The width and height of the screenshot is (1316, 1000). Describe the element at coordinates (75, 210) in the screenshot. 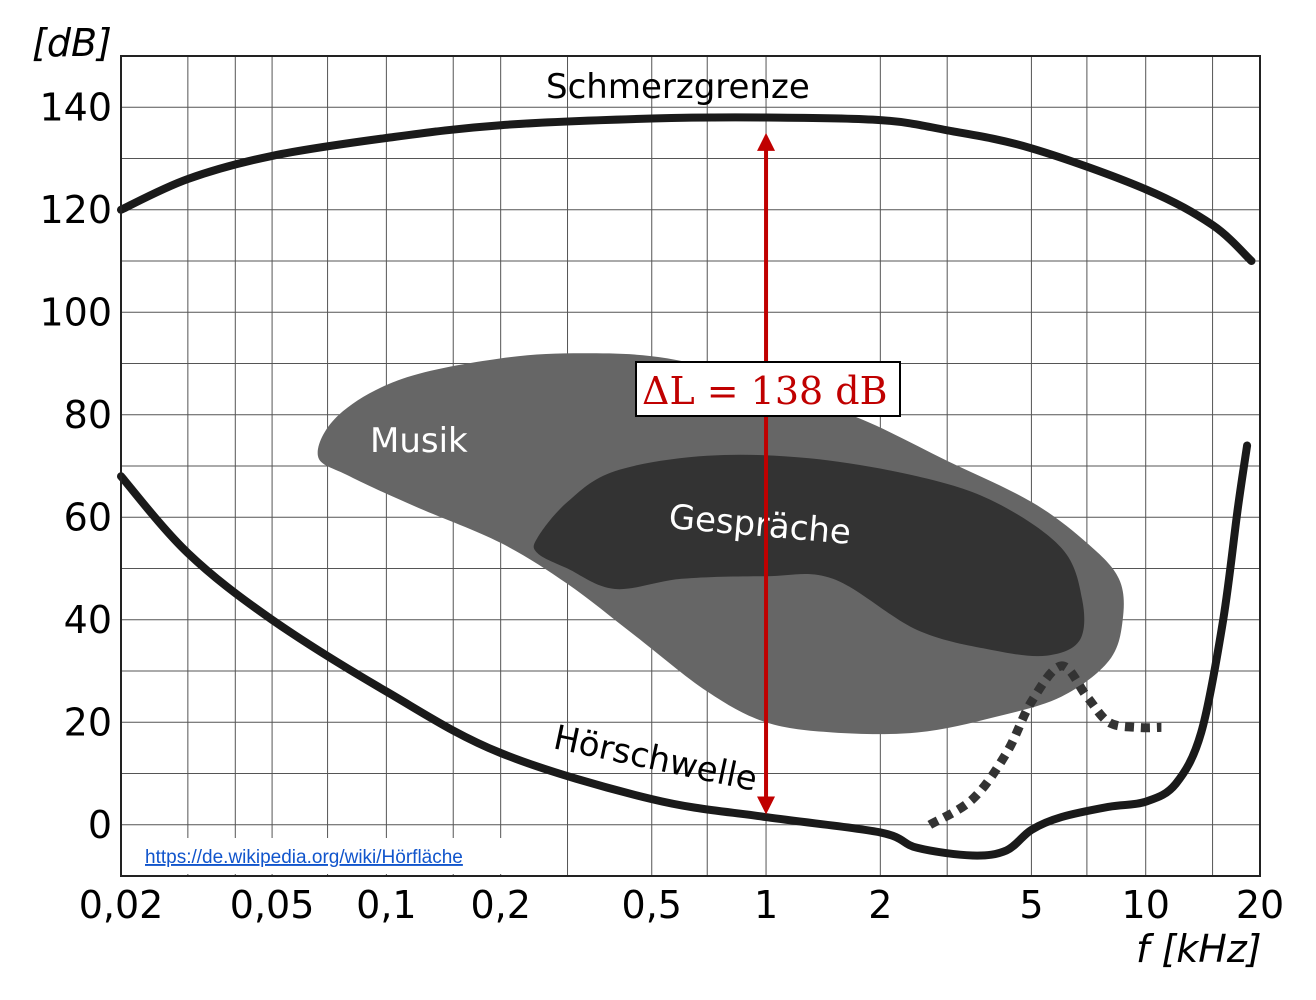

I see `y-tick-label: 120` at that location.